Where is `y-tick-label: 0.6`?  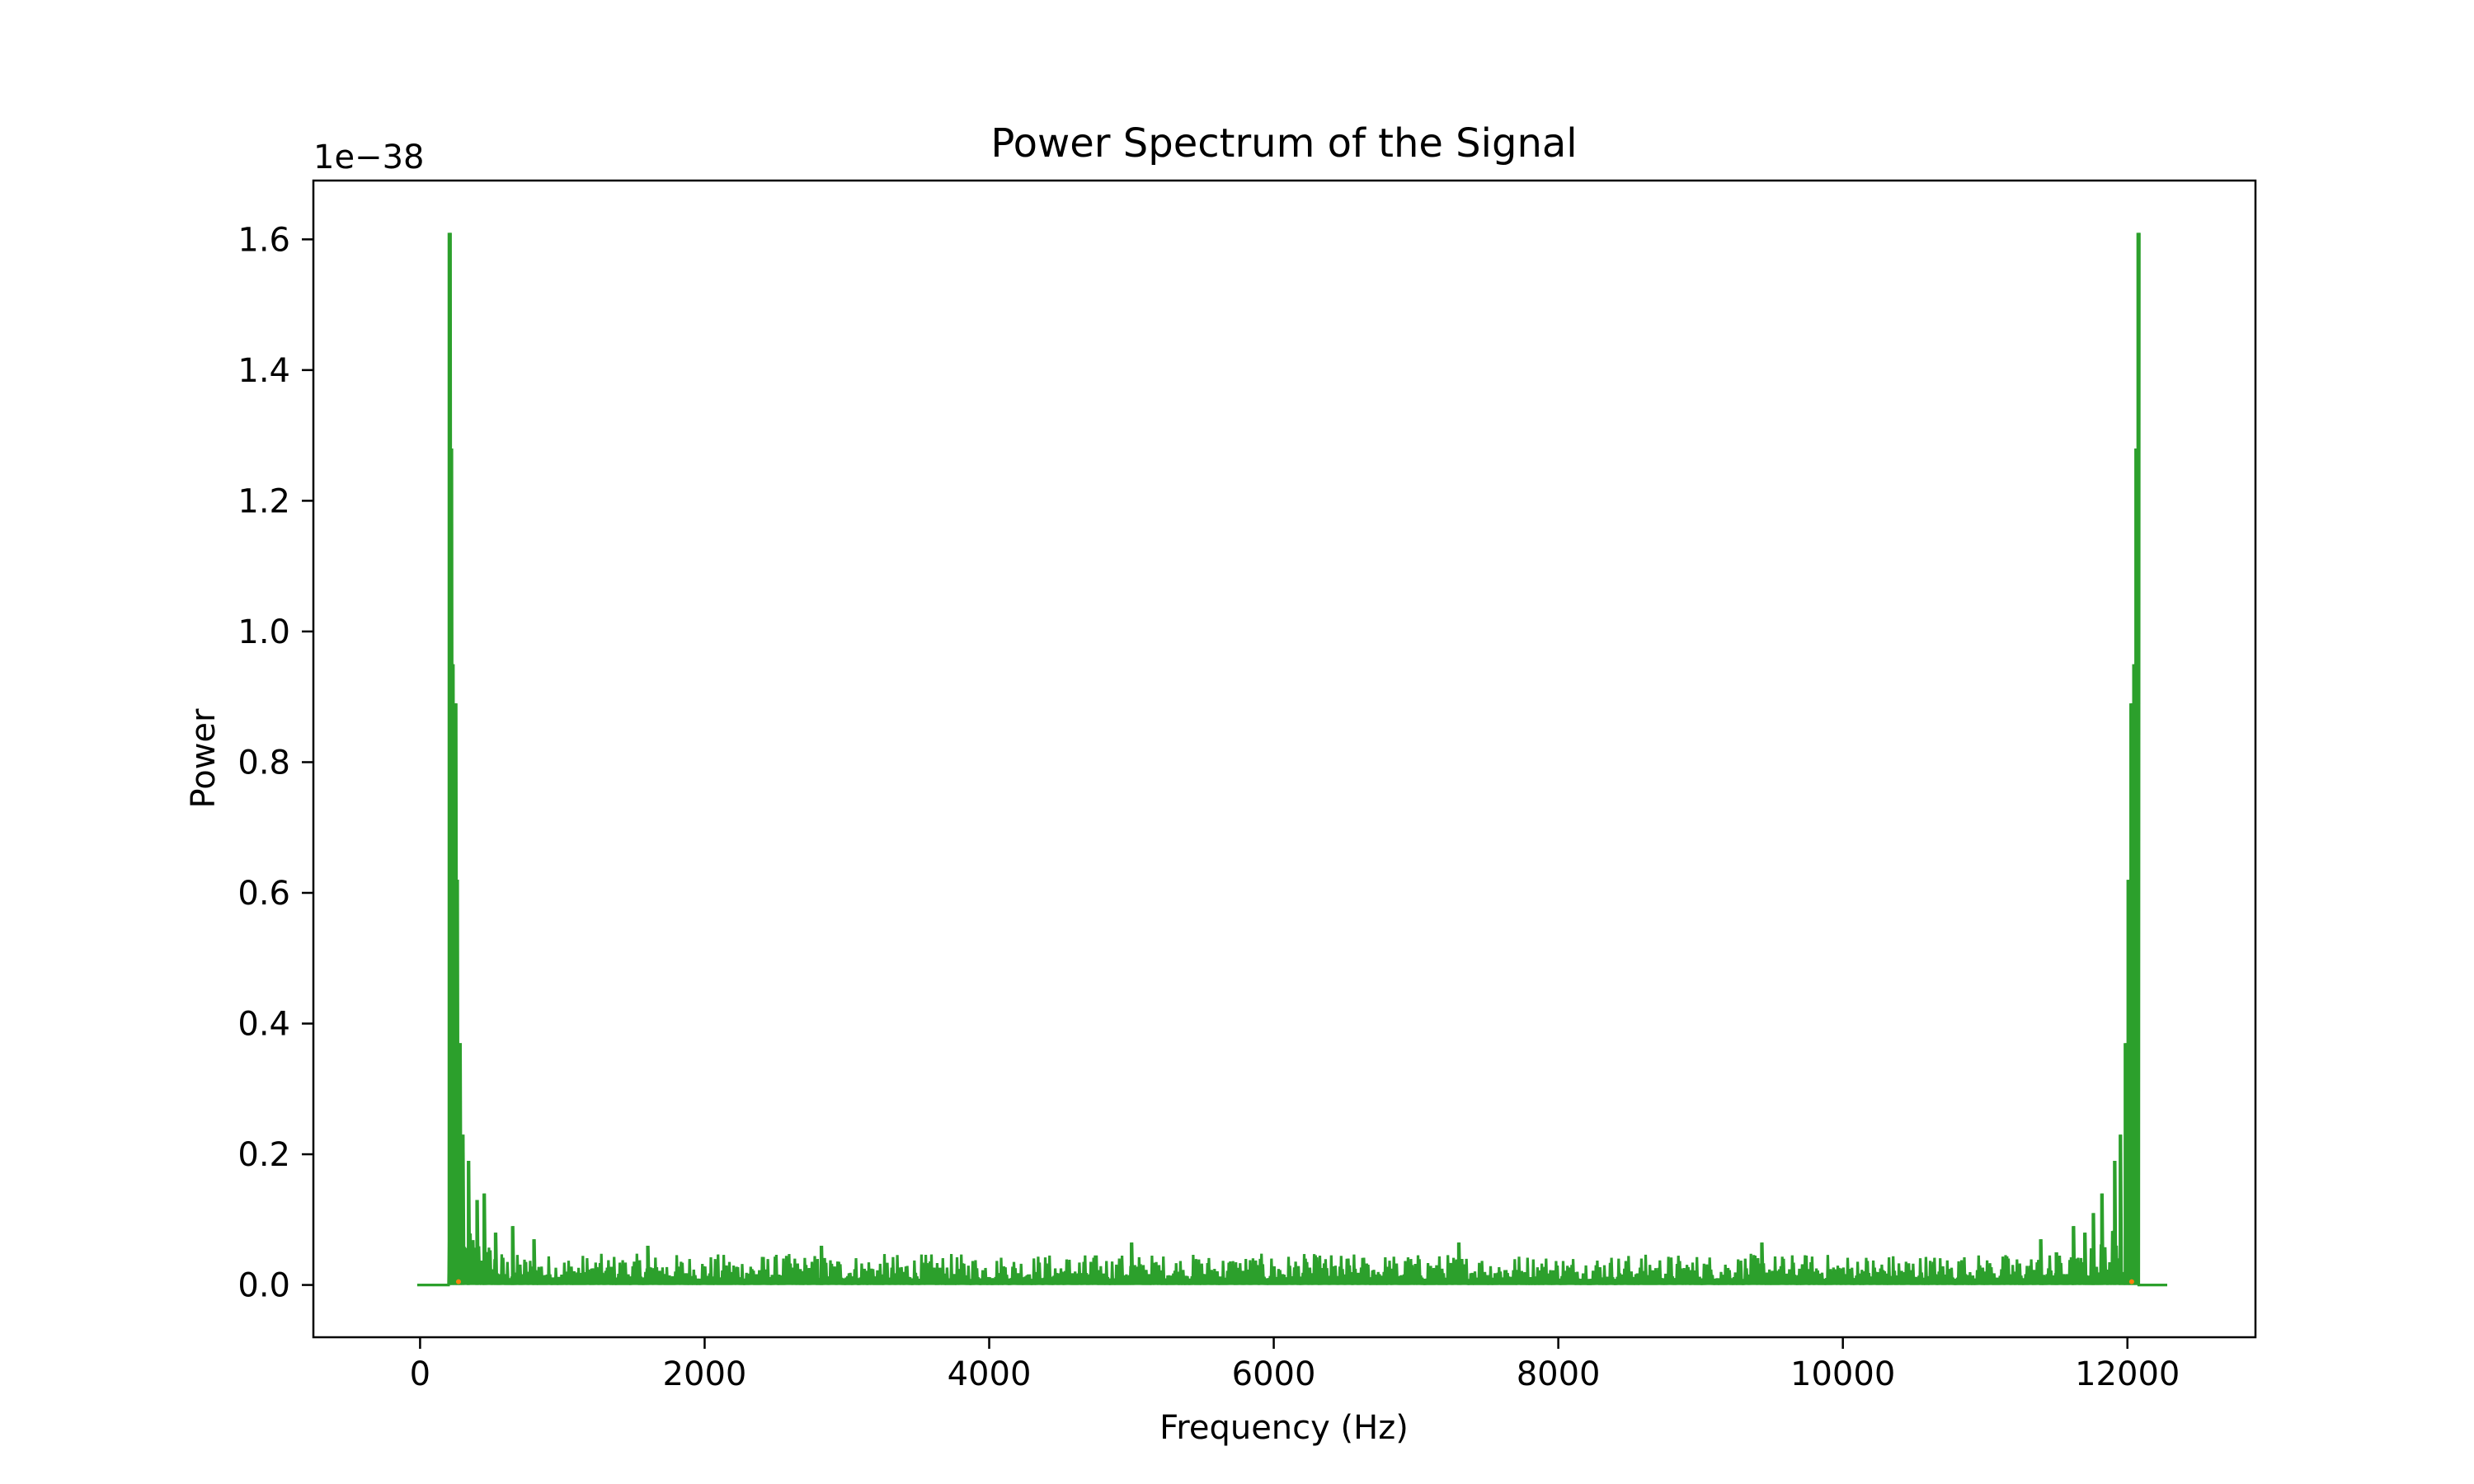 y-tick-label: 0.6 is located at coordinates (264, 894).